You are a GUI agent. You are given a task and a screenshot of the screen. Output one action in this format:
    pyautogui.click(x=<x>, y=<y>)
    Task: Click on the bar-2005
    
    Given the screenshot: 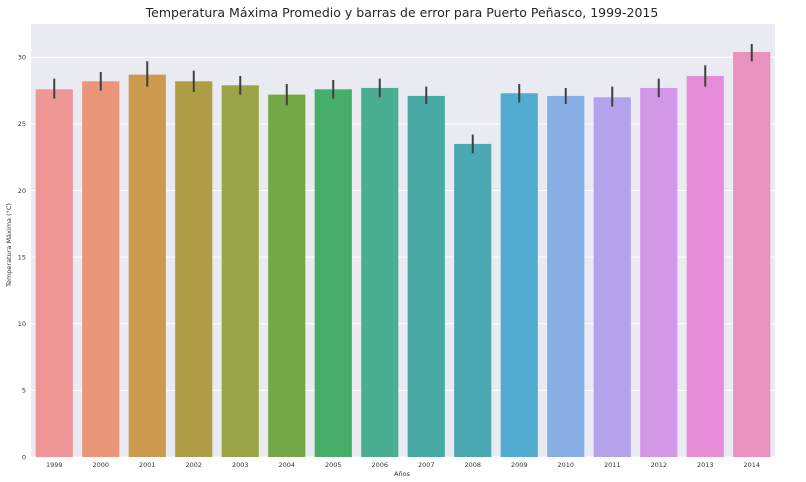 What is the action you would take?
    pyautogui.click(x=333, y=273)
    